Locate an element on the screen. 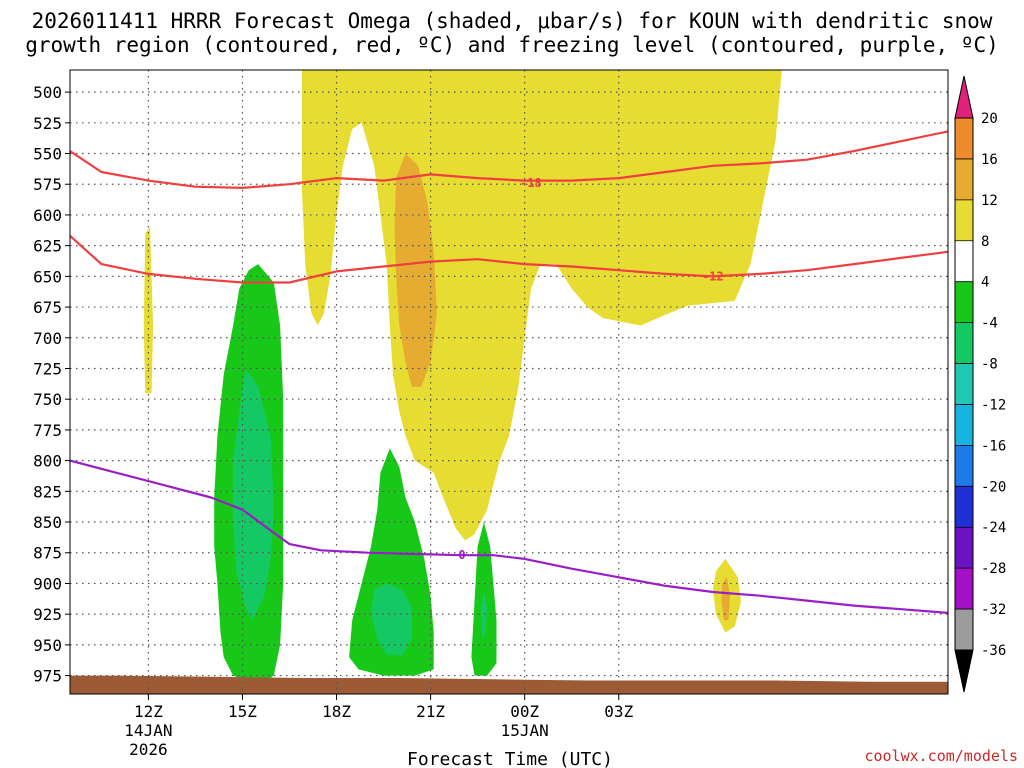  y-tick-label-925: 925 is located at coordinates (47, 614).